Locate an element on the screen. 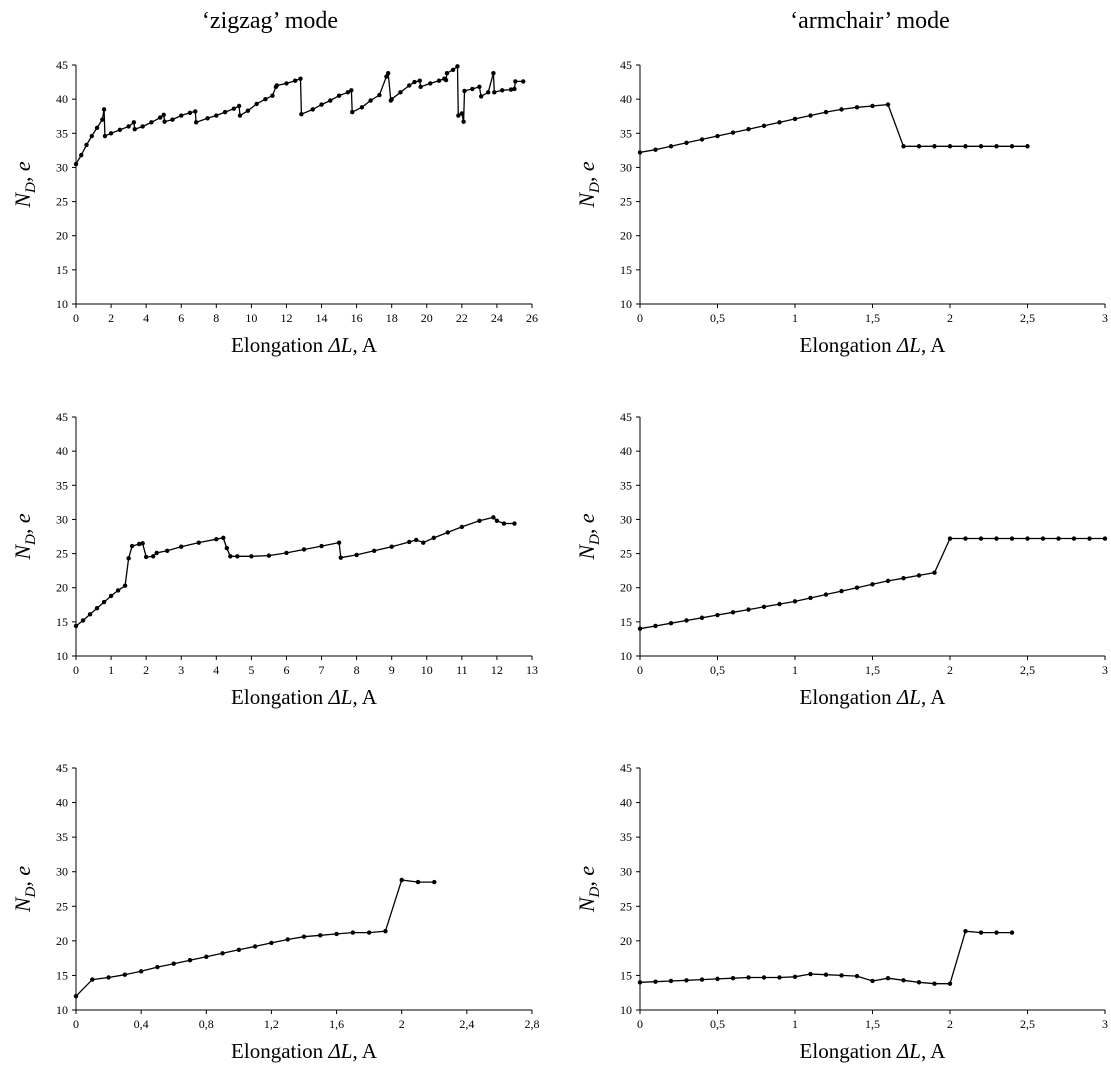  y-axis-label-rest: , e is located at coordinates (22, 171).